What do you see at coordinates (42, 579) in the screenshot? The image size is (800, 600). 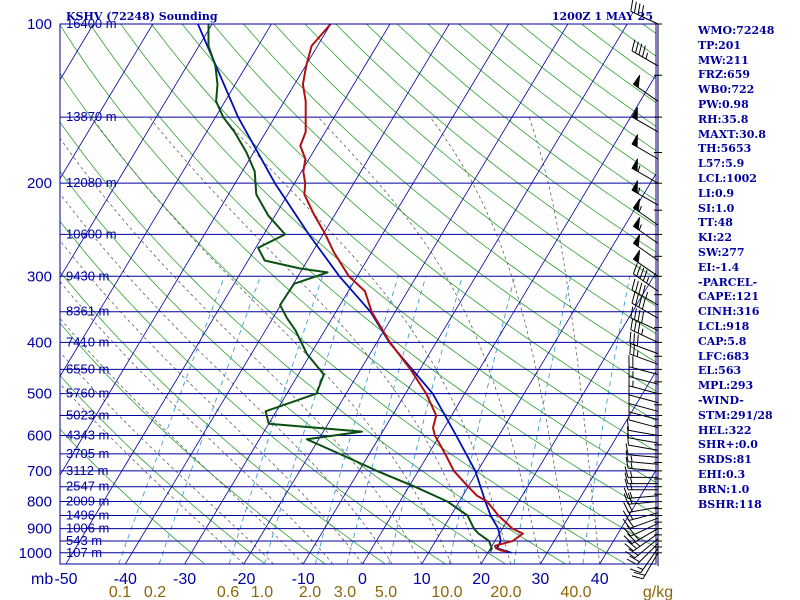 I see `x-unit-label: mb` at bounding box center [42, 579].